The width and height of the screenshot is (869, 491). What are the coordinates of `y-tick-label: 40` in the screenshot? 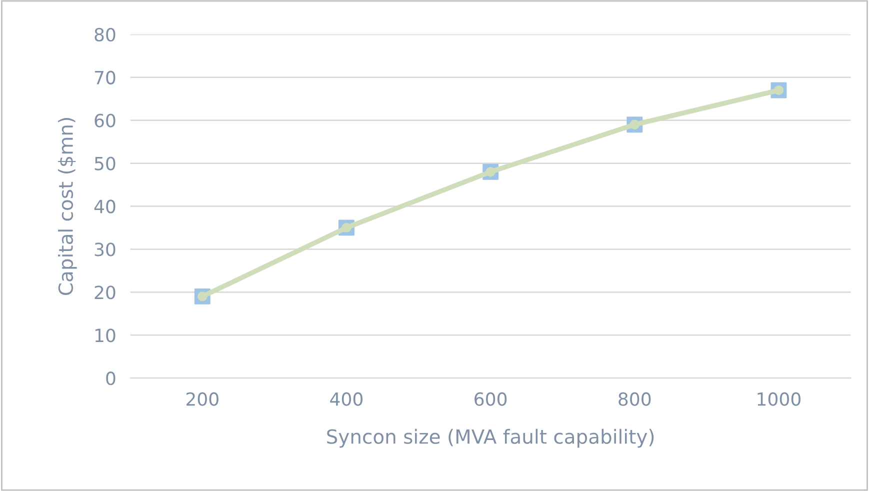 It's located at (105, 207).